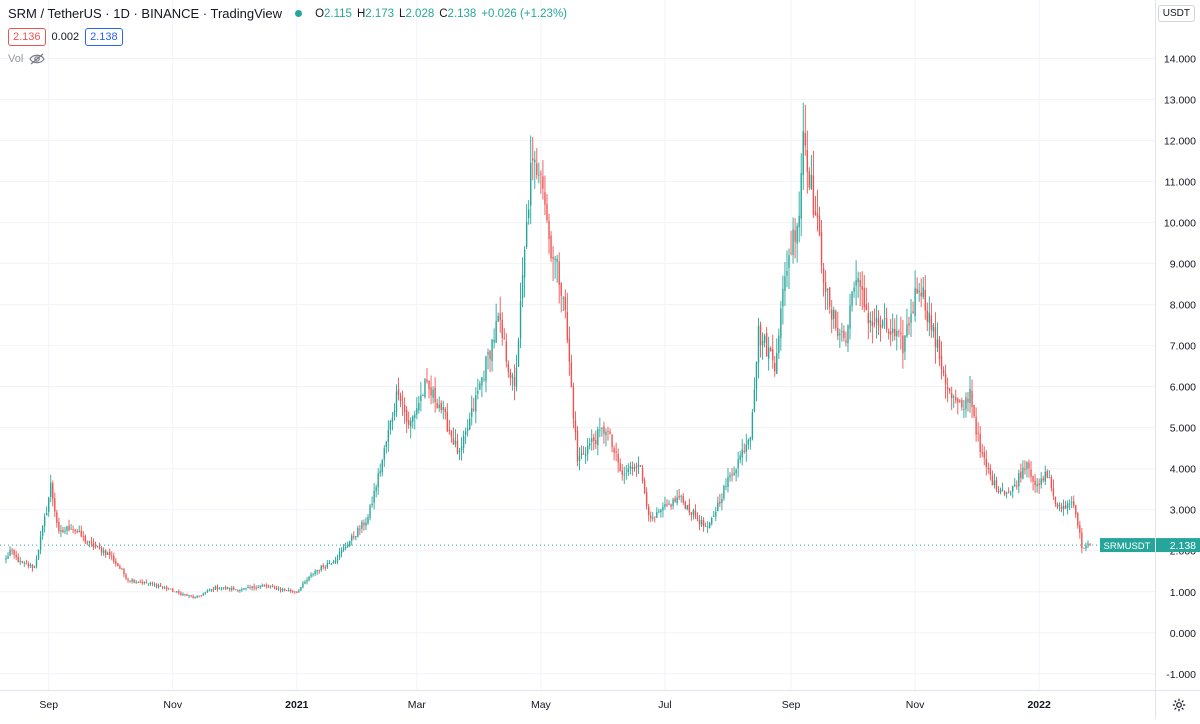  I want to click on volume-indicator: Vol, so click(26, 59).